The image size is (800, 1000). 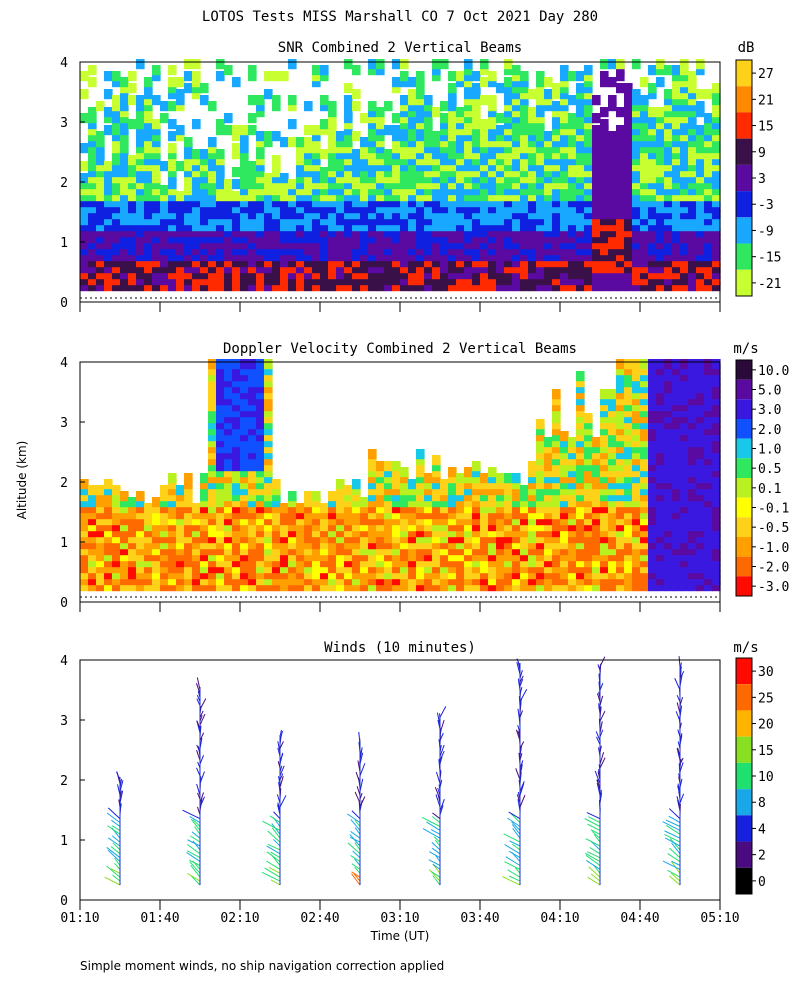 What do you see at coordinates (434, 796) in the screenshot?
I see `wind-profile` at bounding box center [434, 796].